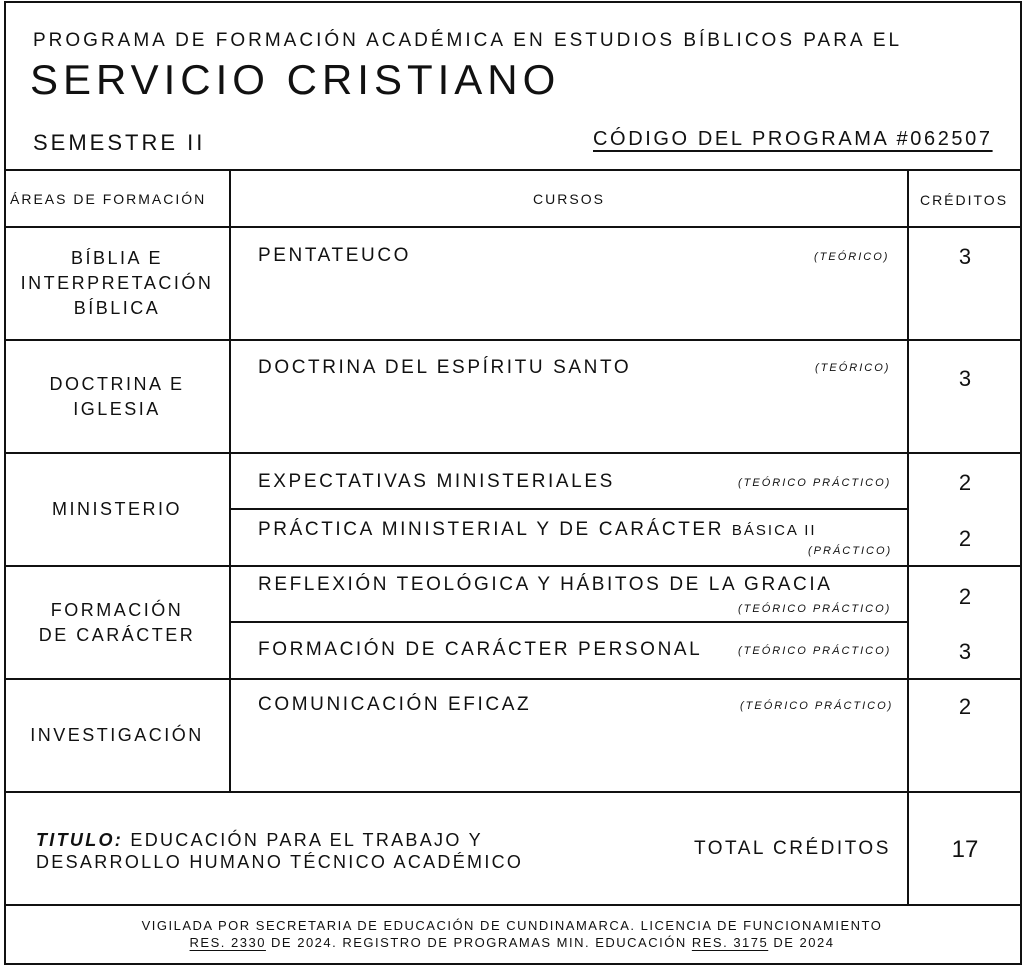  Describe the element at coordinates (117, 622) in the screenshot. I see `area-formacion-caracter: FORMACIÓN DE CARÁCTER` at that location.